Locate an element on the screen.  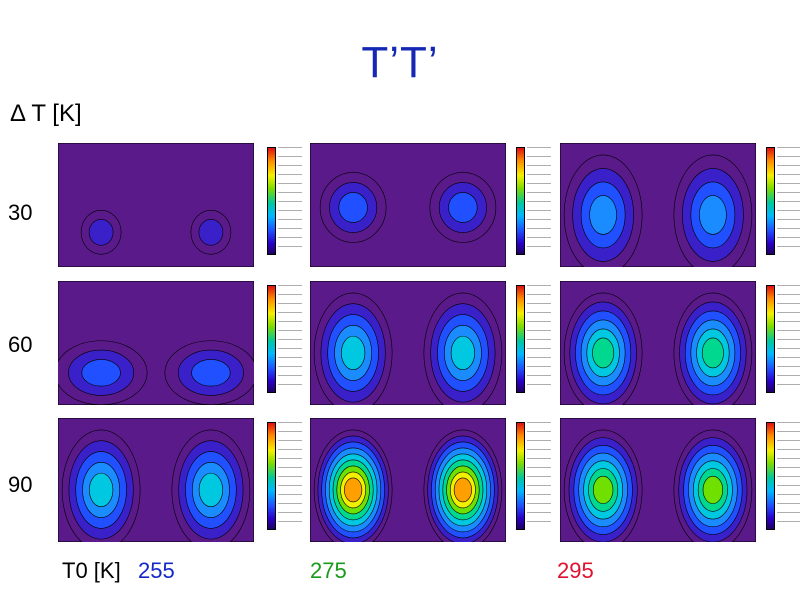
col-axis-label: T0 [K] is located at coordinates (91, 570).